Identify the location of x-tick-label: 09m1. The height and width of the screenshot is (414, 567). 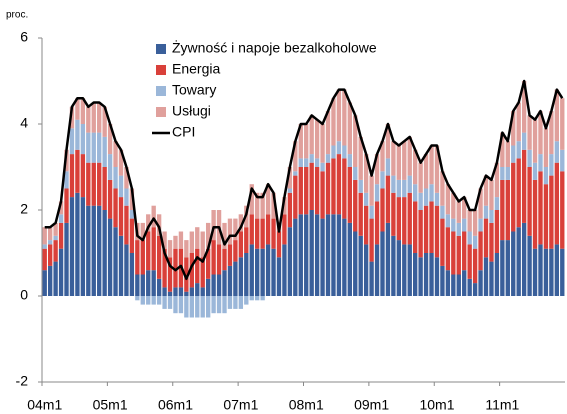
(371, 405).